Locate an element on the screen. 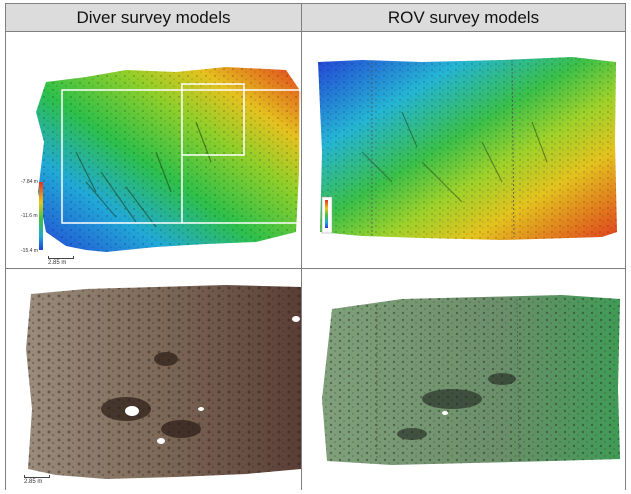 Image resolution: width=631 pixels, height=494 pixels. header-diver: Diver survey models is located at coordinates (153, 18).